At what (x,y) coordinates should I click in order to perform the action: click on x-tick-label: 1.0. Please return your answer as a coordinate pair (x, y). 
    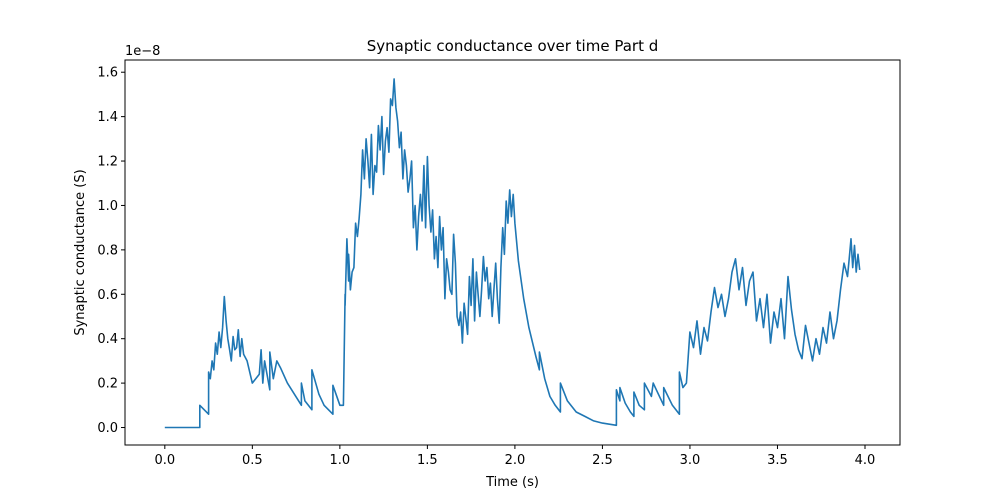
    Looking at the image, I should click on (340, 460).